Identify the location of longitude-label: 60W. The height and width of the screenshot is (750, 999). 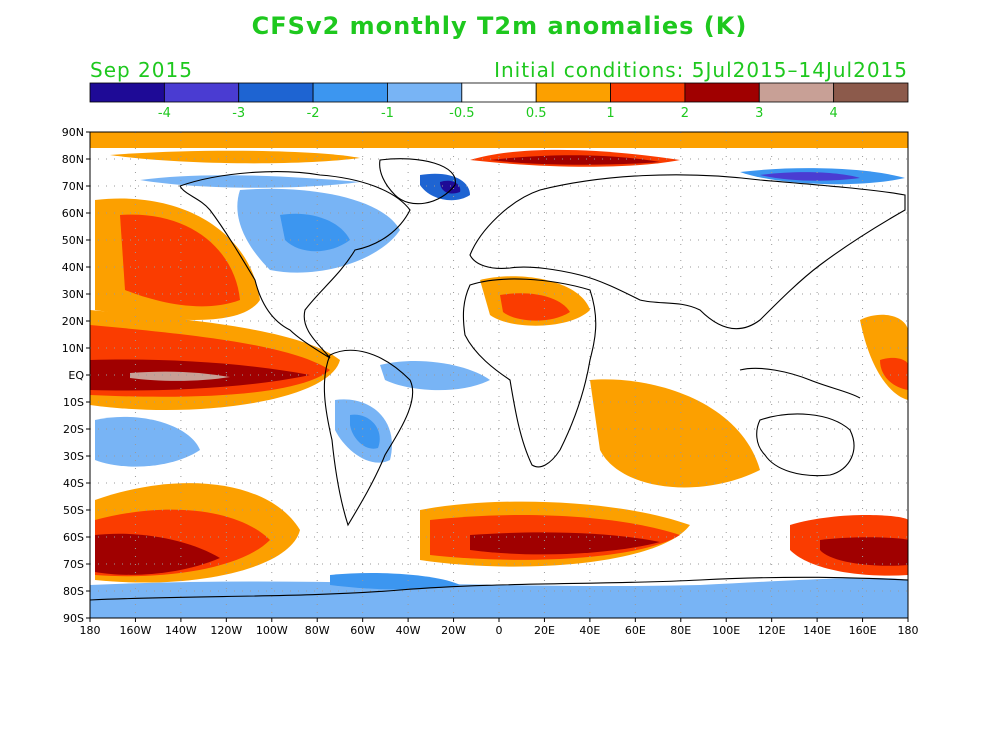
(362, 630).